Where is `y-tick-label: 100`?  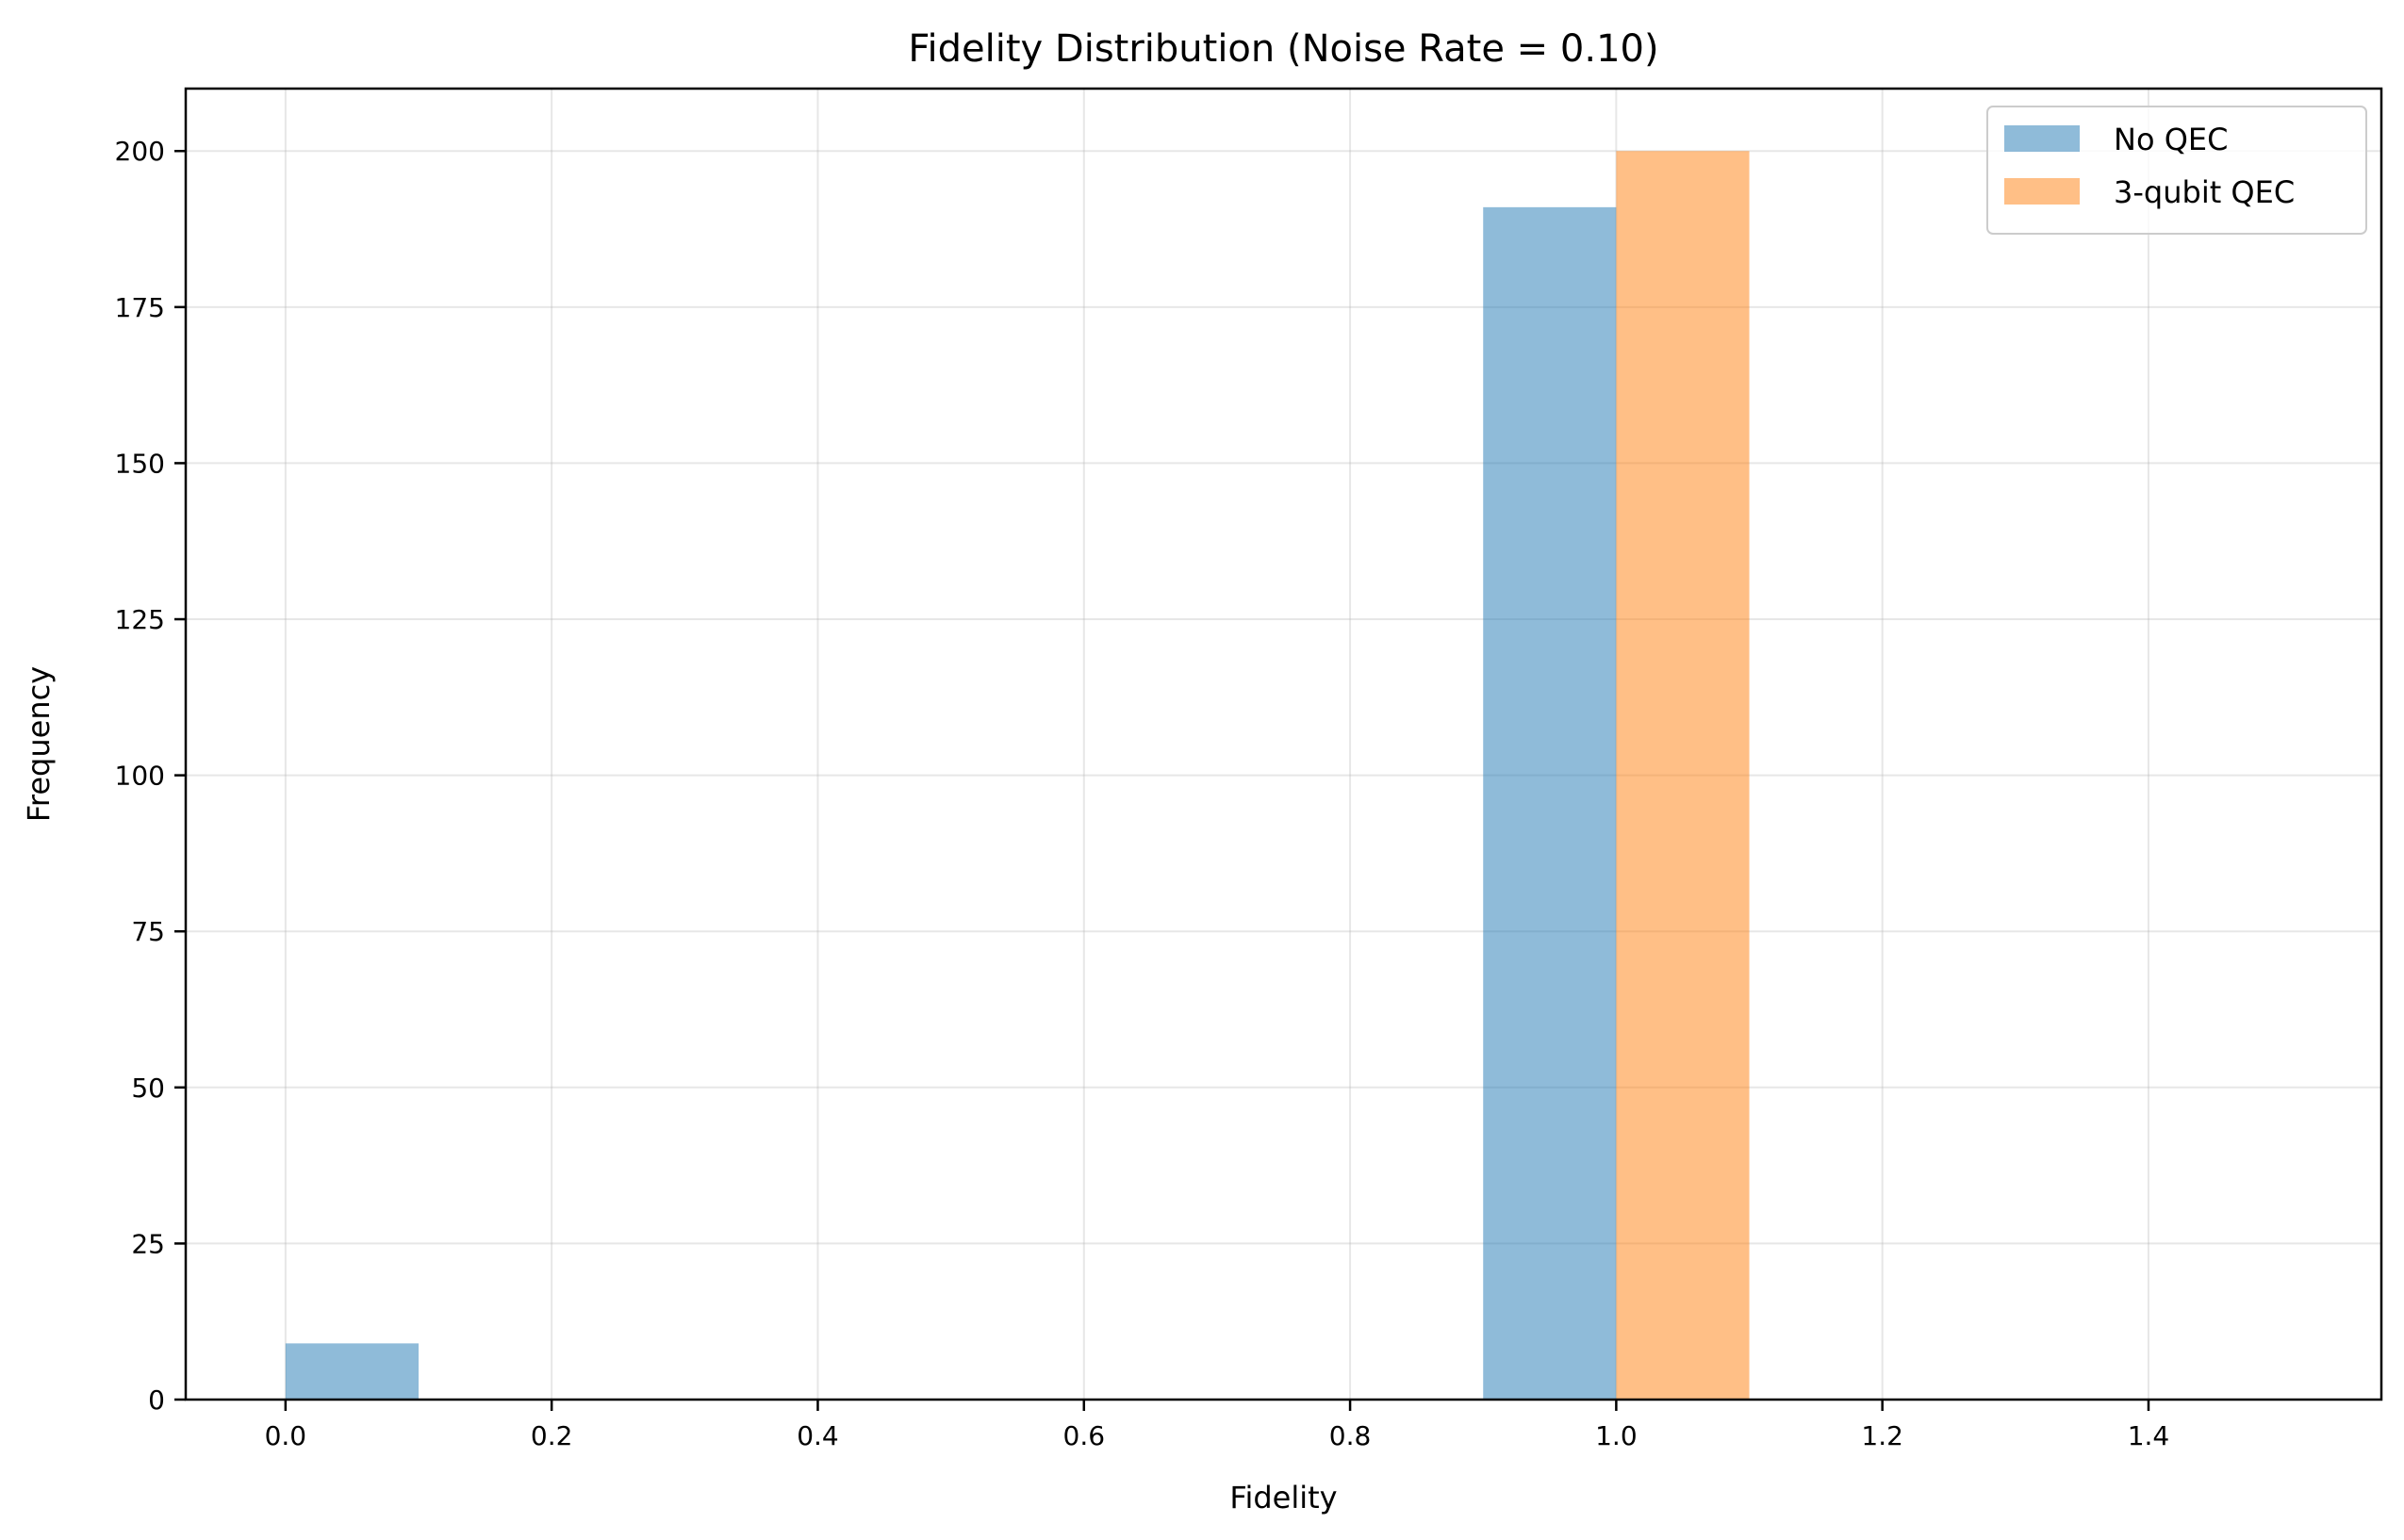 y-tick-label: 100 is located at coordinates (140, 776).